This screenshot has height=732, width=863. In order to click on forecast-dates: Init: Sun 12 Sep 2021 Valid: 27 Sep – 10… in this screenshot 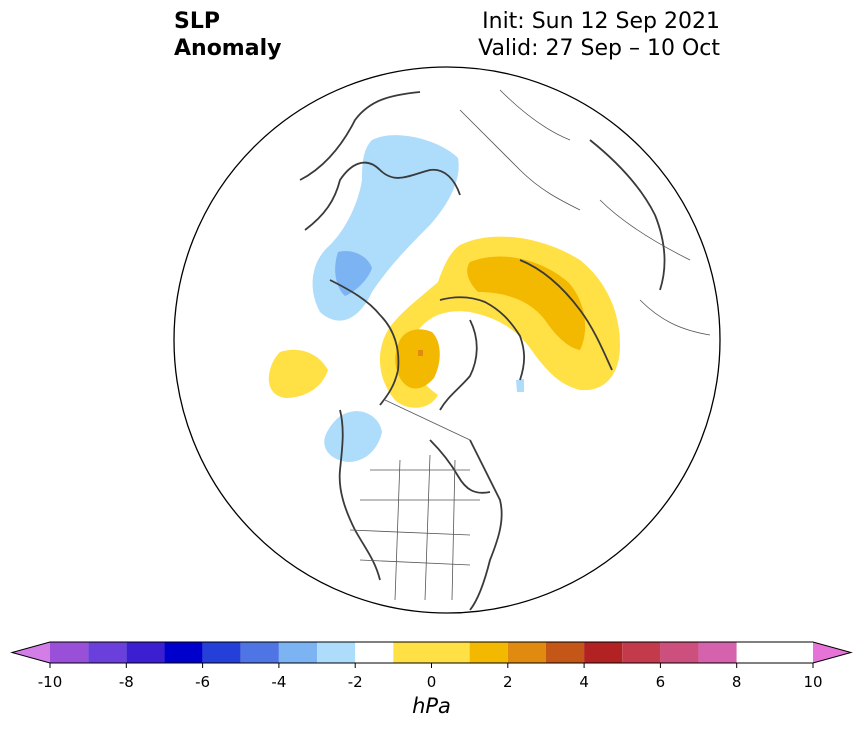, I will do `click(599, 35)`.